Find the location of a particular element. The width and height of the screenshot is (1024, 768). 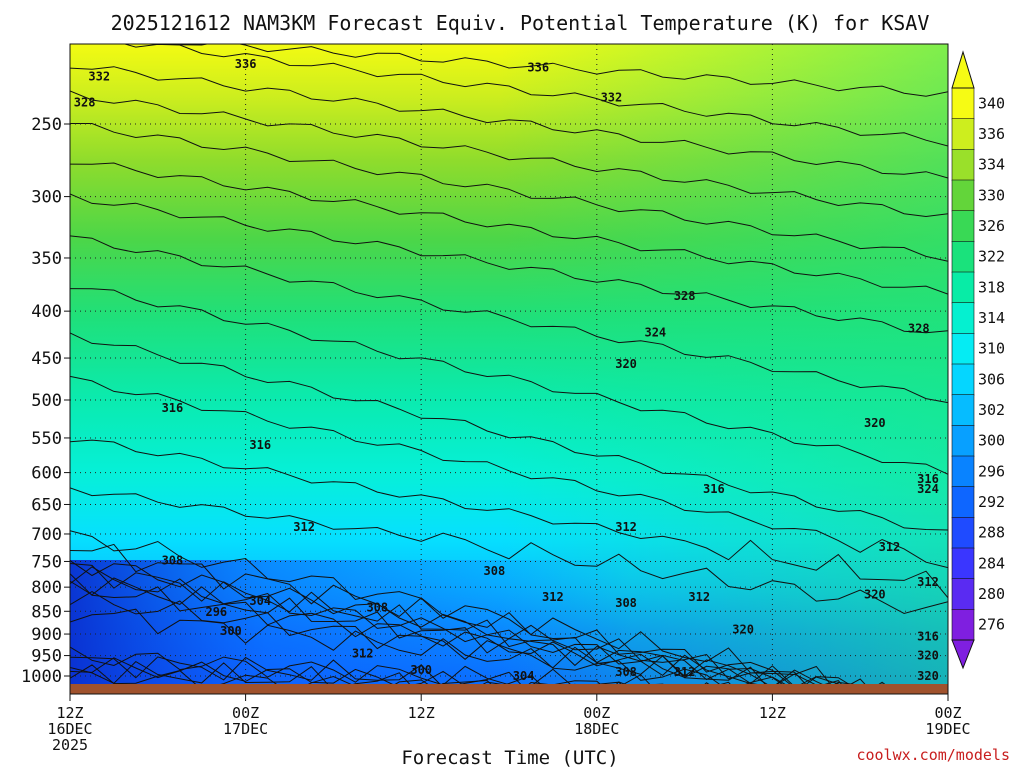

colorbar-label: 326 is located at coordinates (991, 226).